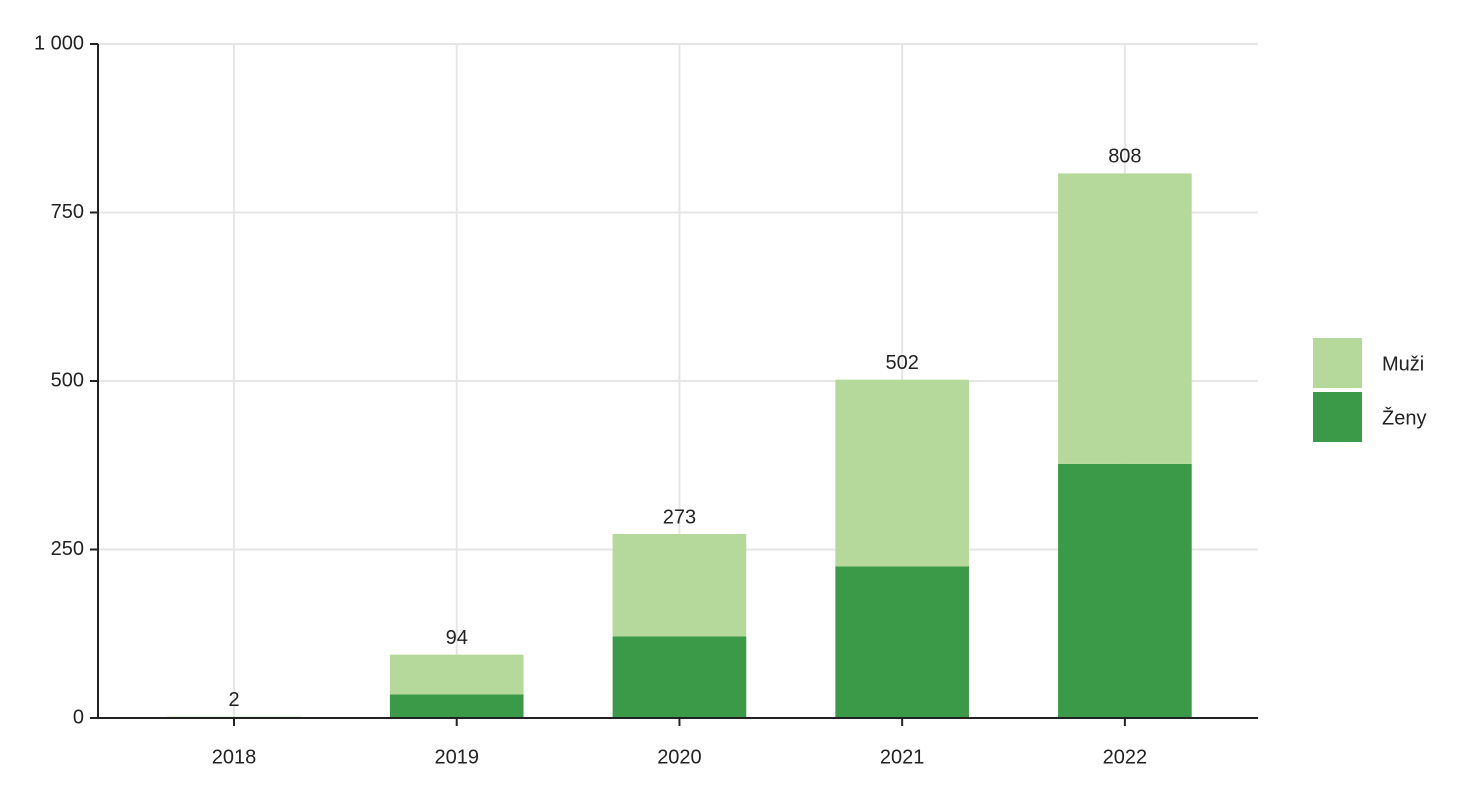 The width and height of the screenshot is (1475, 800). What do you see at coordinates (78, 717) in the screenshot?
I see `y-tick-label: 0` at bounding box center [78, 717].